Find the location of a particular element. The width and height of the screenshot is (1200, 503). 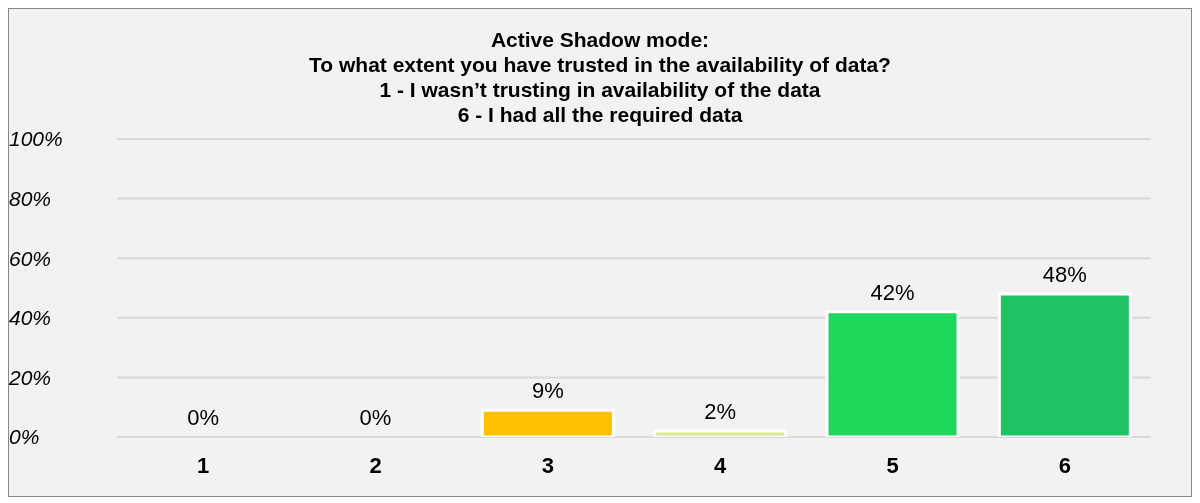

x-tick-label: 5 is located at coordinates (892, 465).